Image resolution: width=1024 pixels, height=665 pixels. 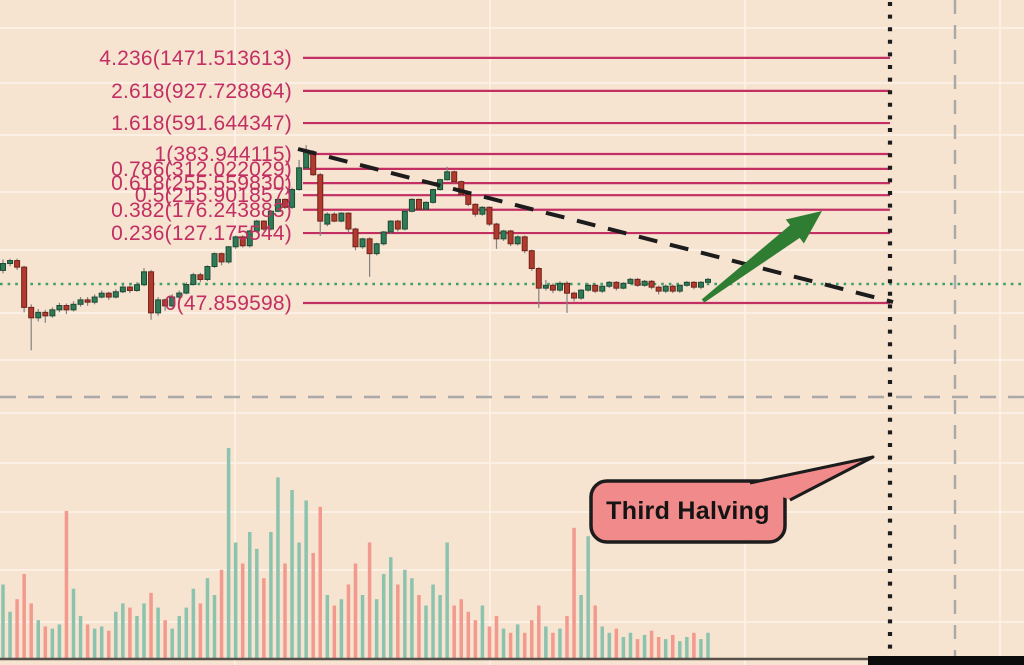 I want to click on fib-level-label: 0.618(255.559830), so click(x=201, y=184).